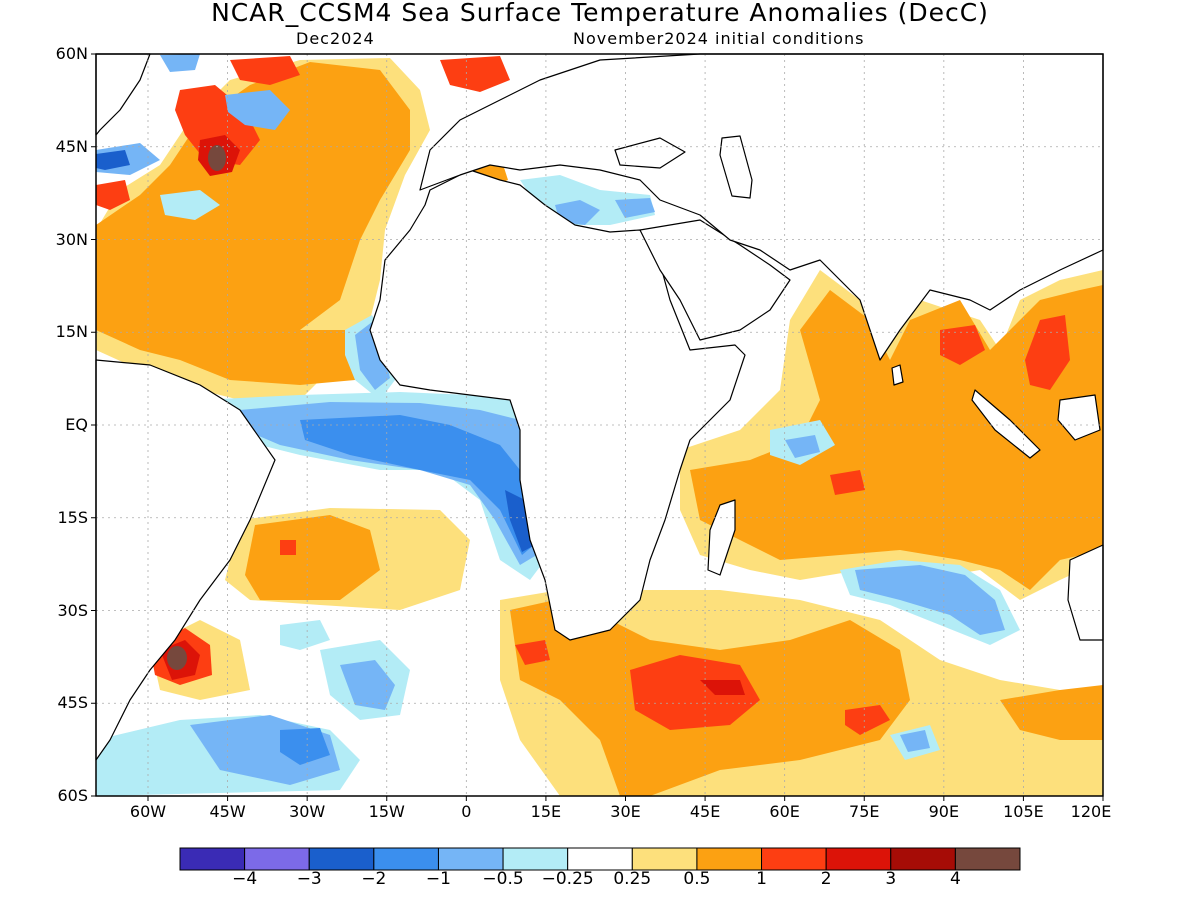  I want to click on colorbar-label: −0.5, so click(503, 879).